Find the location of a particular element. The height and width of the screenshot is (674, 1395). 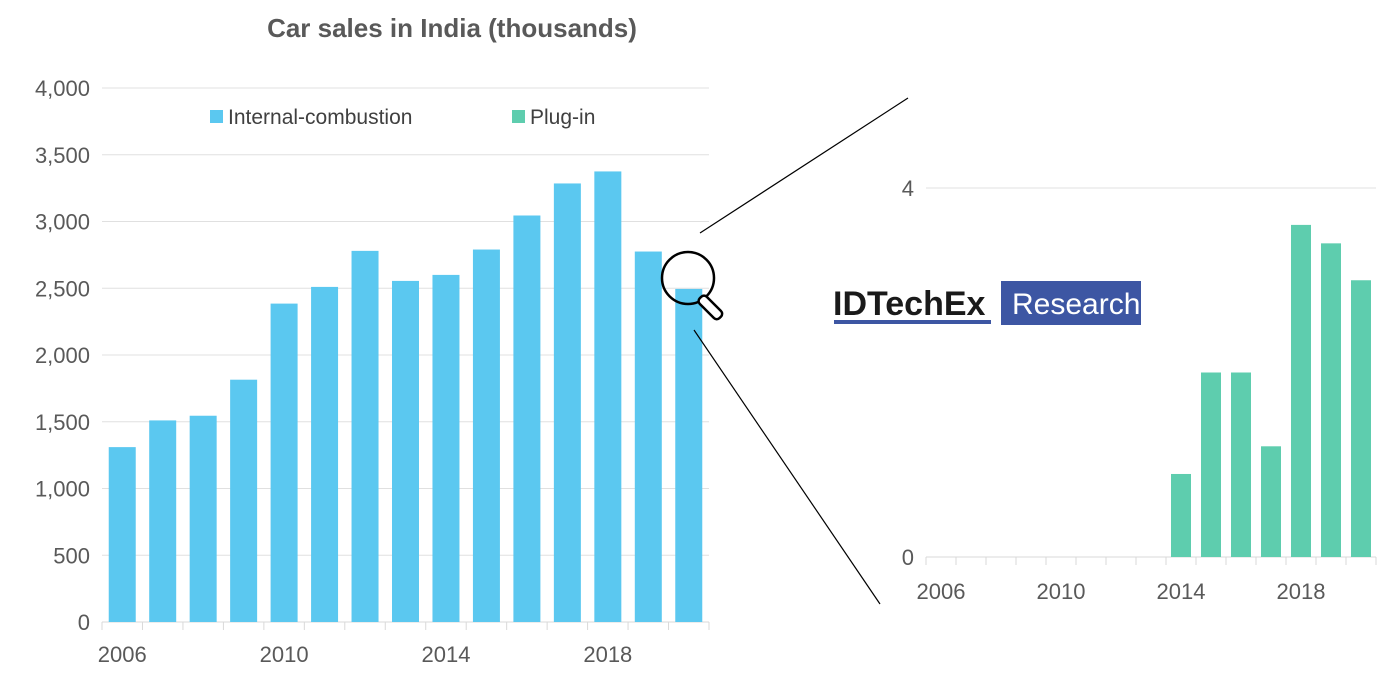

y-tick-label: 3,500 is located at coordinates (62, 155).